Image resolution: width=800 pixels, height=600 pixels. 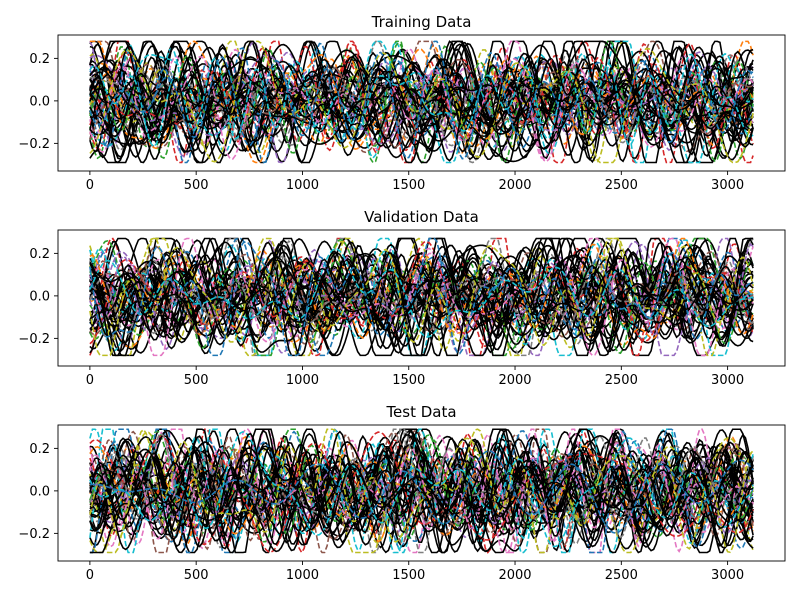 What do you see at coordinates (90, 185) in the screenshot?
I see `training-x-tick-label: 0` at bounding box center [90, 185].